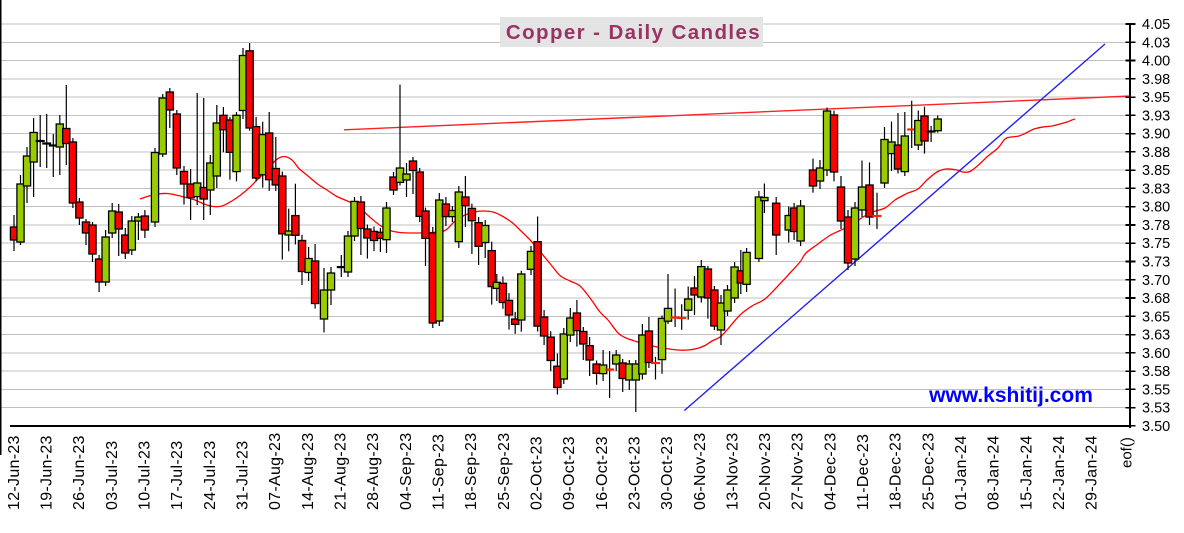  I want to click on svg-text: 06-Nov-23, so click(700, 471).